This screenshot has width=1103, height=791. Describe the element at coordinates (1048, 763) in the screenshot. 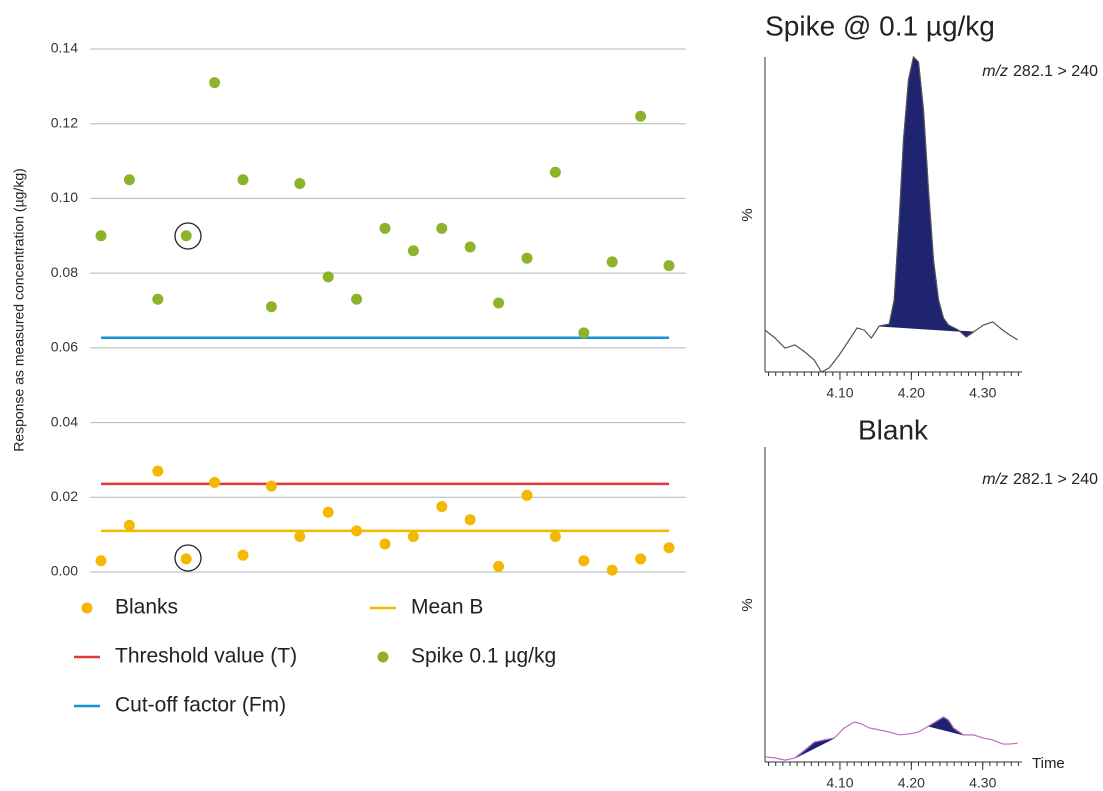

I see `x-axis-label: Time` at that location.